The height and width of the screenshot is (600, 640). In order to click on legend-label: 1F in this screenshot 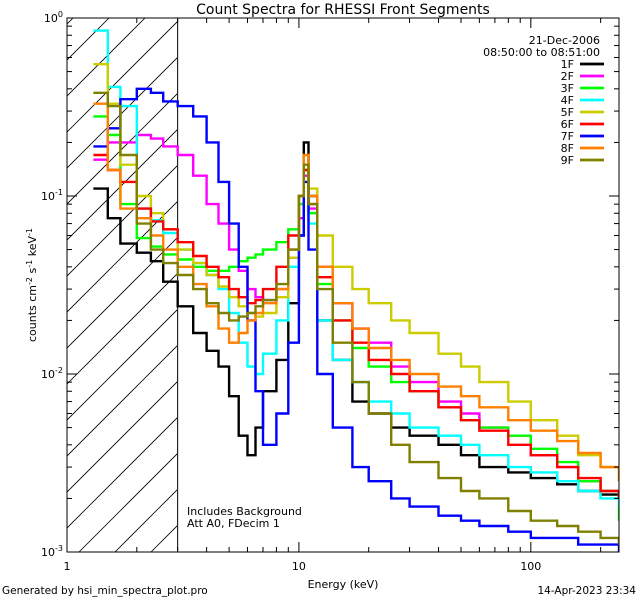, I will do `click(567, 64)`.